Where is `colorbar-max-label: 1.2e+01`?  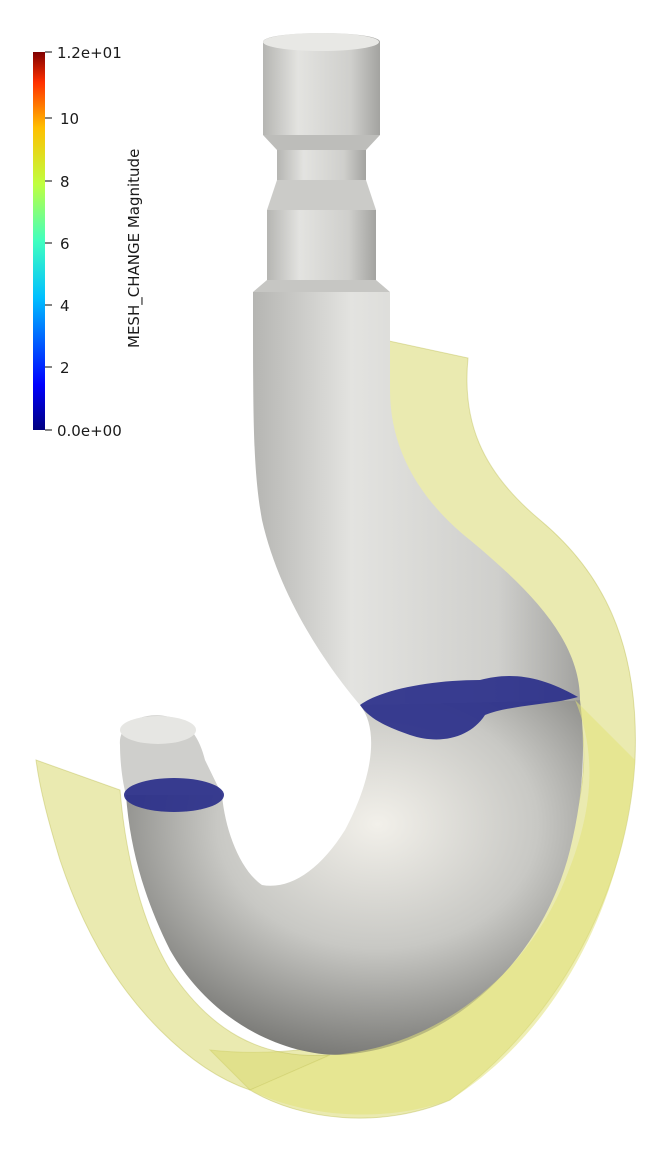 colorbar-max-label: 1.2e+01 is located at coordinates (89, 53).